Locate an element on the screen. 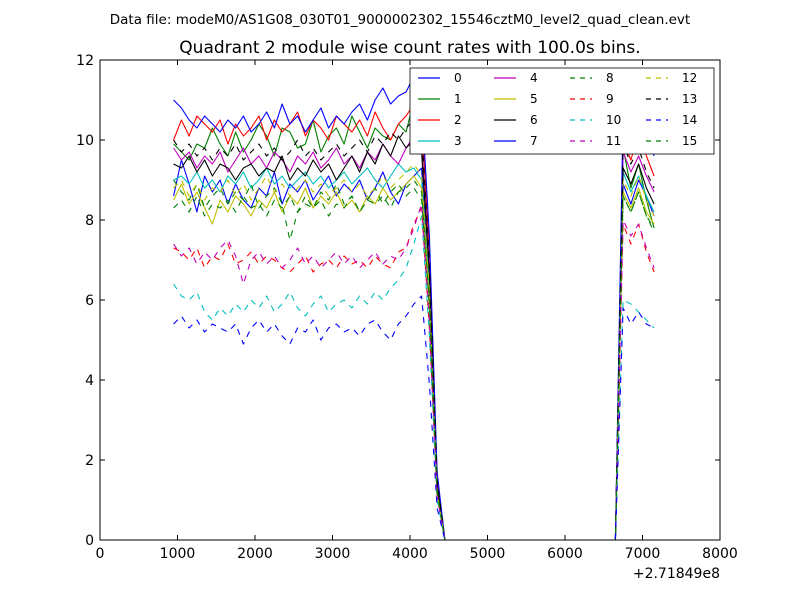 The height and width of the screenshot is (600, 800). y-tick-label: 12 is located at coordinates (85, 61).